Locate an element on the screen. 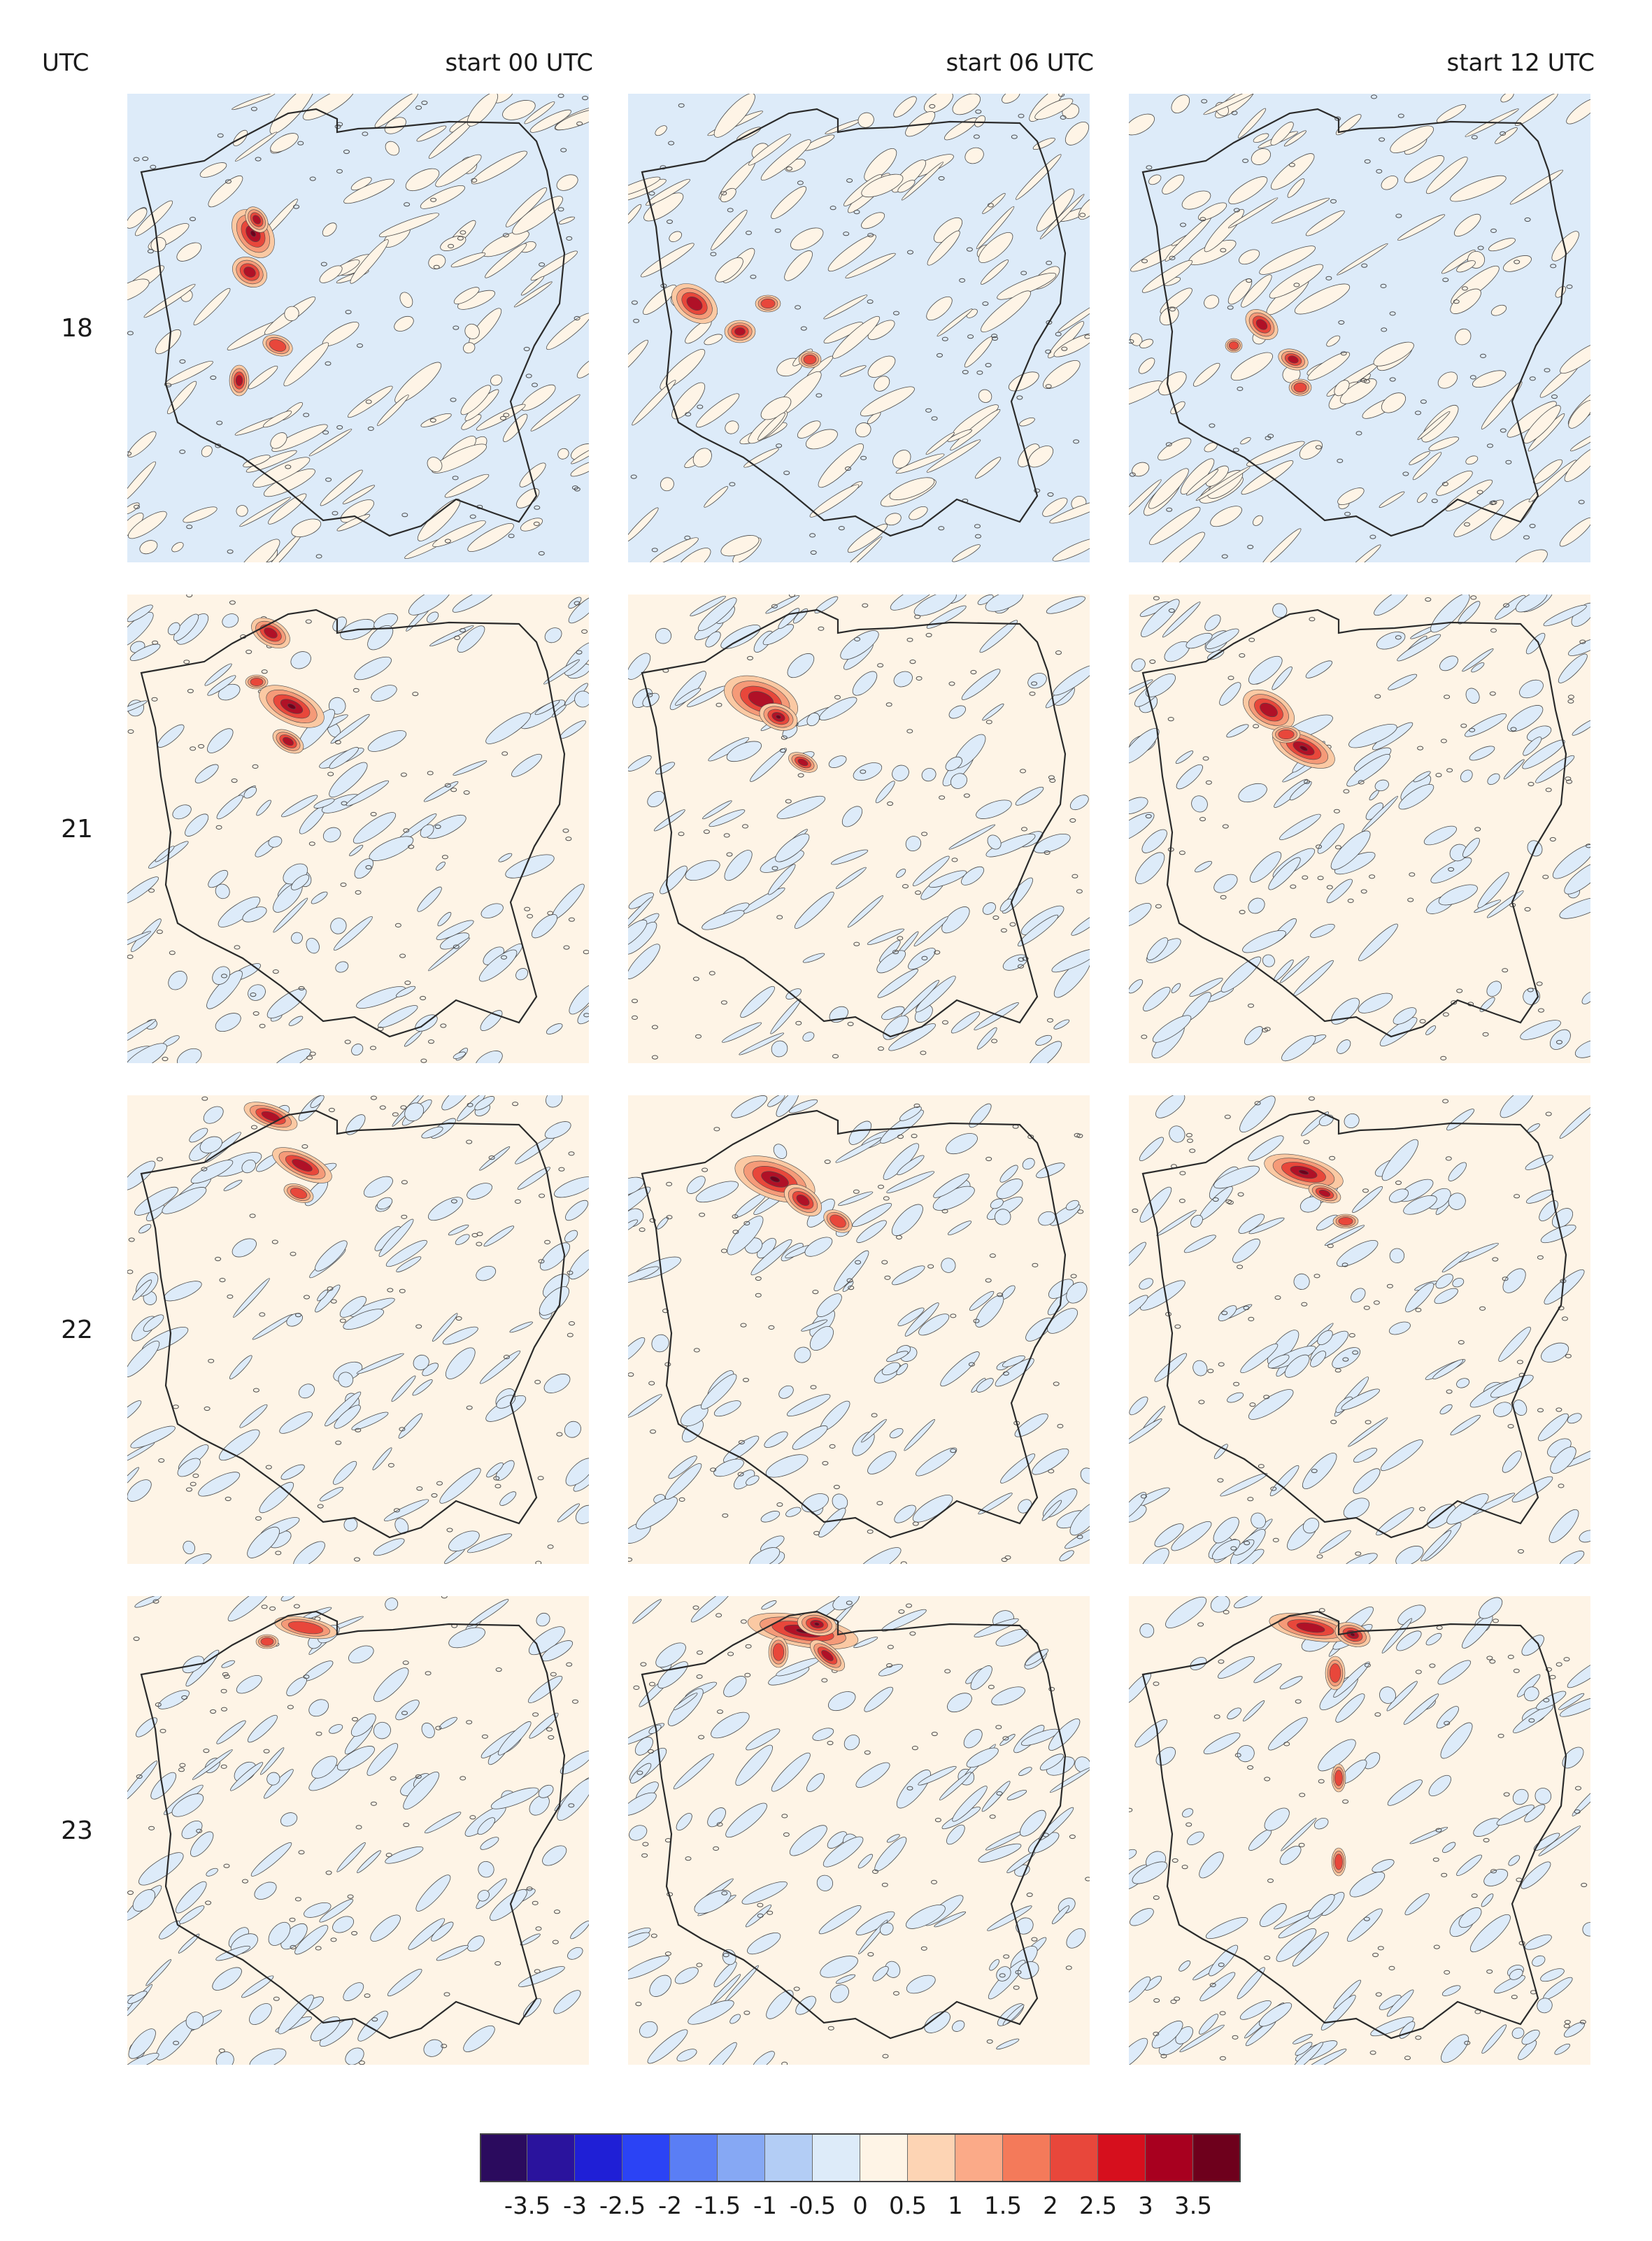 The height and width of the screenshot is (2241, 1652). colorbar-frame is located at coordinates (860, 2157).